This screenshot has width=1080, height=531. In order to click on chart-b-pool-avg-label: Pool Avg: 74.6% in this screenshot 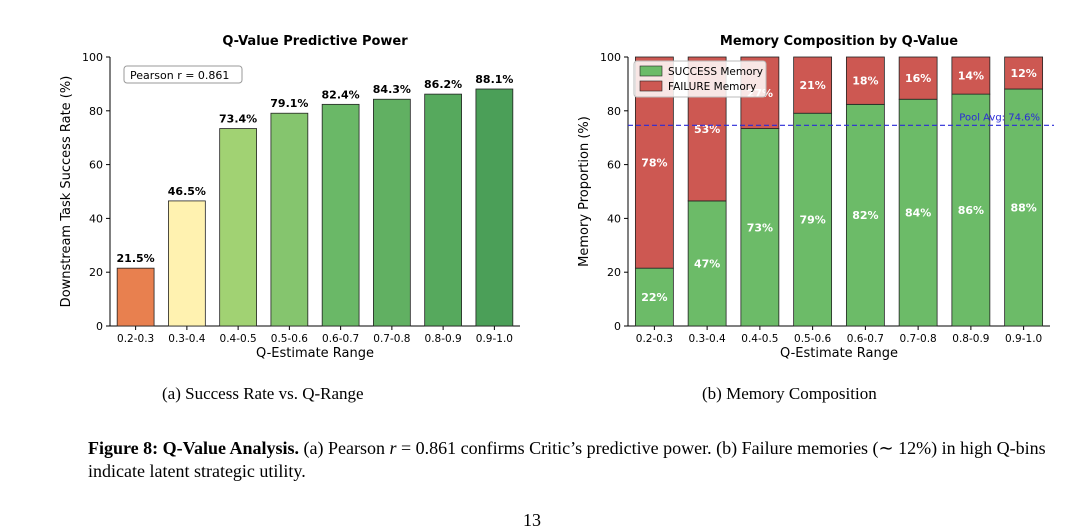, I will do `click(999, 117)`.